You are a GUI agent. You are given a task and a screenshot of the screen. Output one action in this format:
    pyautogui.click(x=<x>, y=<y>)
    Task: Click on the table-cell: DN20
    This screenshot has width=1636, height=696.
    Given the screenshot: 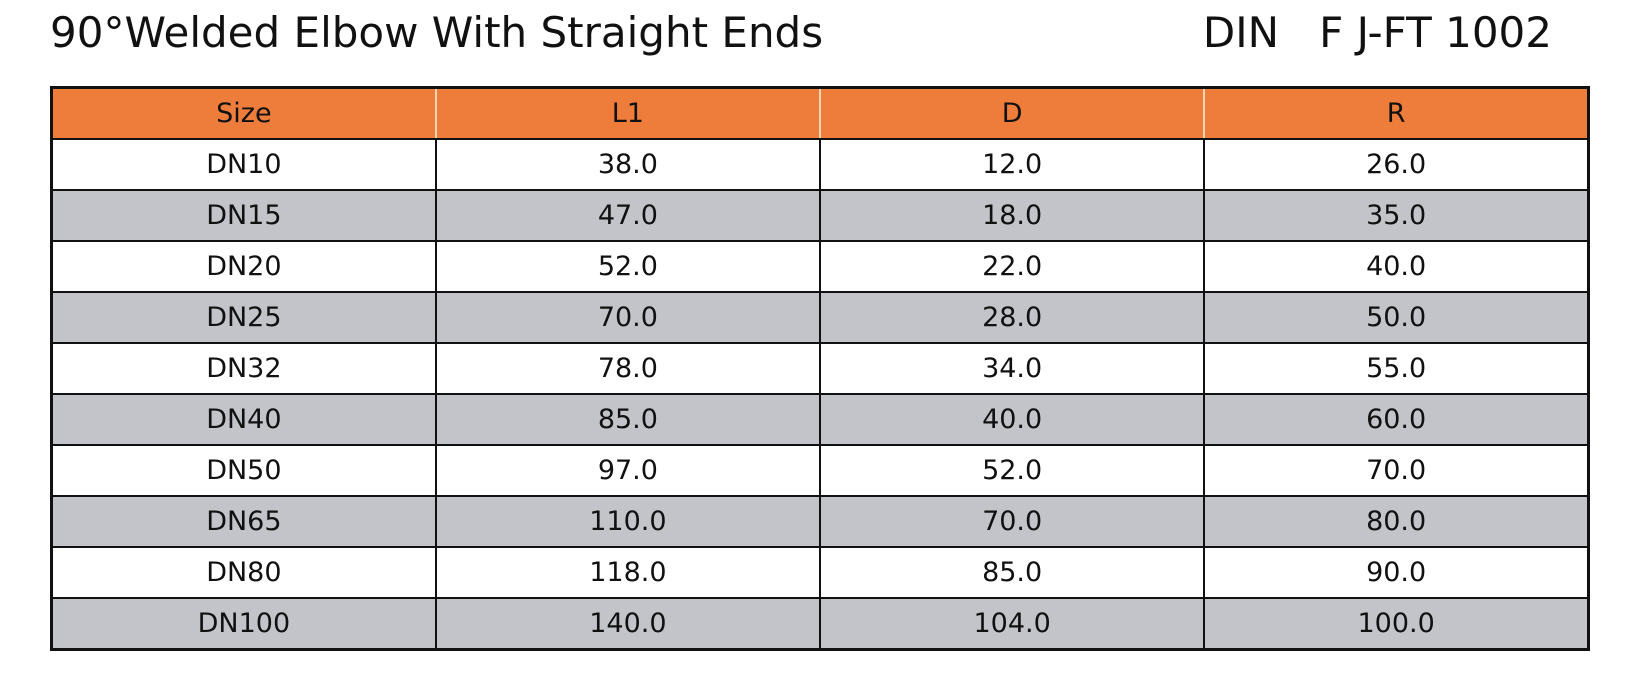 What is the action you would take?
    pyautogui.click(x=243, y=266)
    